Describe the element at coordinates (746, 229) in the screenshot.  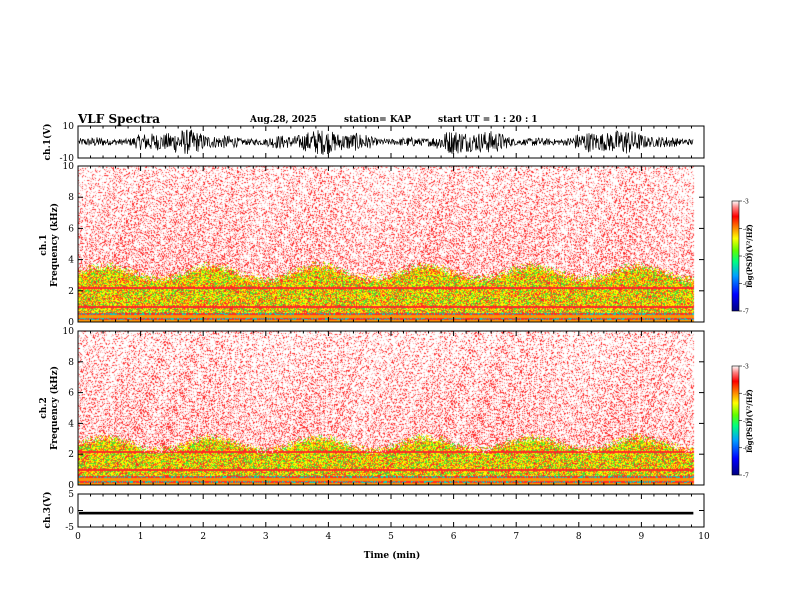
I see `ch1-colorbar-tick-label: -4` at that location.